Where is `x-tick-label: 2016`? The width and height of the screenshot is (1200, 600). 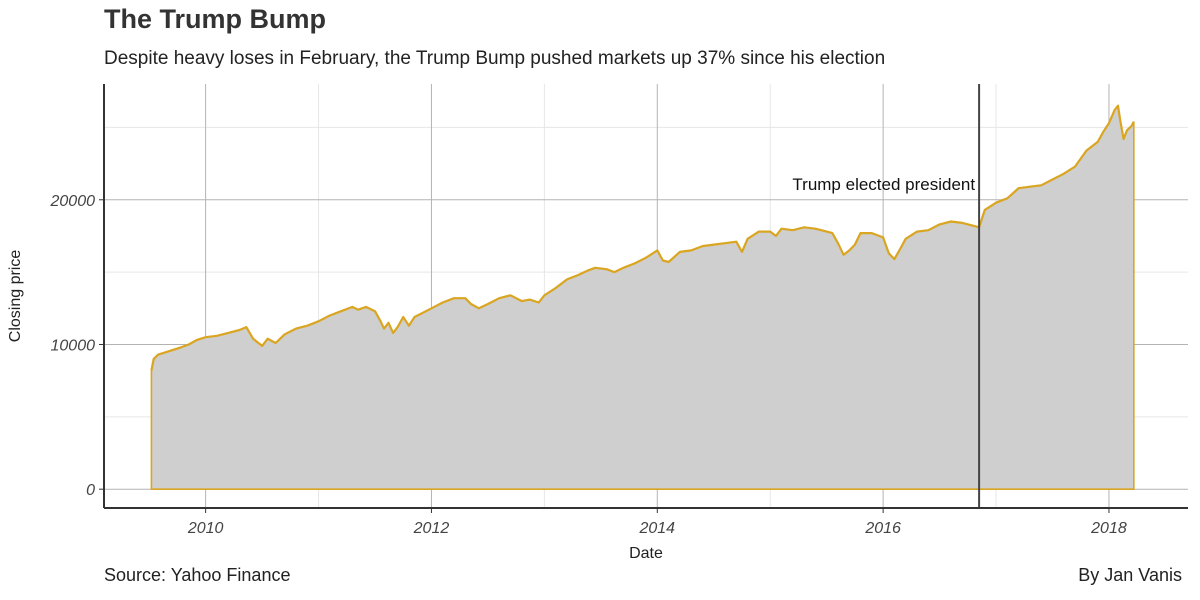
x-tick-label: 2016 is located at coordinates (882, 528).